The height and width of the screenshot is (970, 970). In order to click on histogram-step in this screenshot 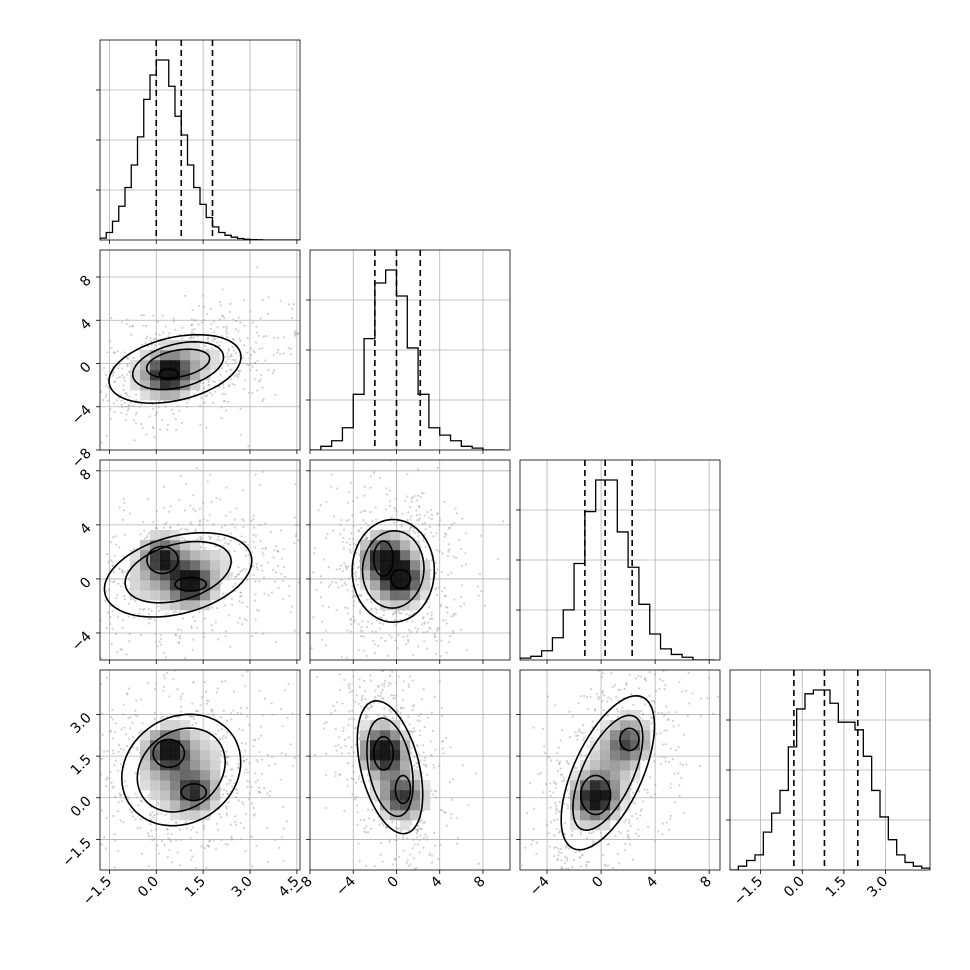, I will do `click(200, 149)`.